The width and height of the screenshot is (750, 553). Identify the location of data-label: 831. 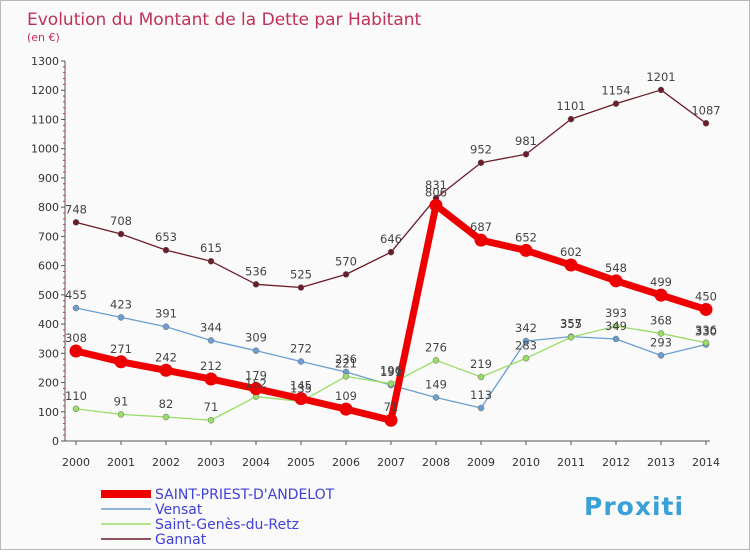
(436, 185).